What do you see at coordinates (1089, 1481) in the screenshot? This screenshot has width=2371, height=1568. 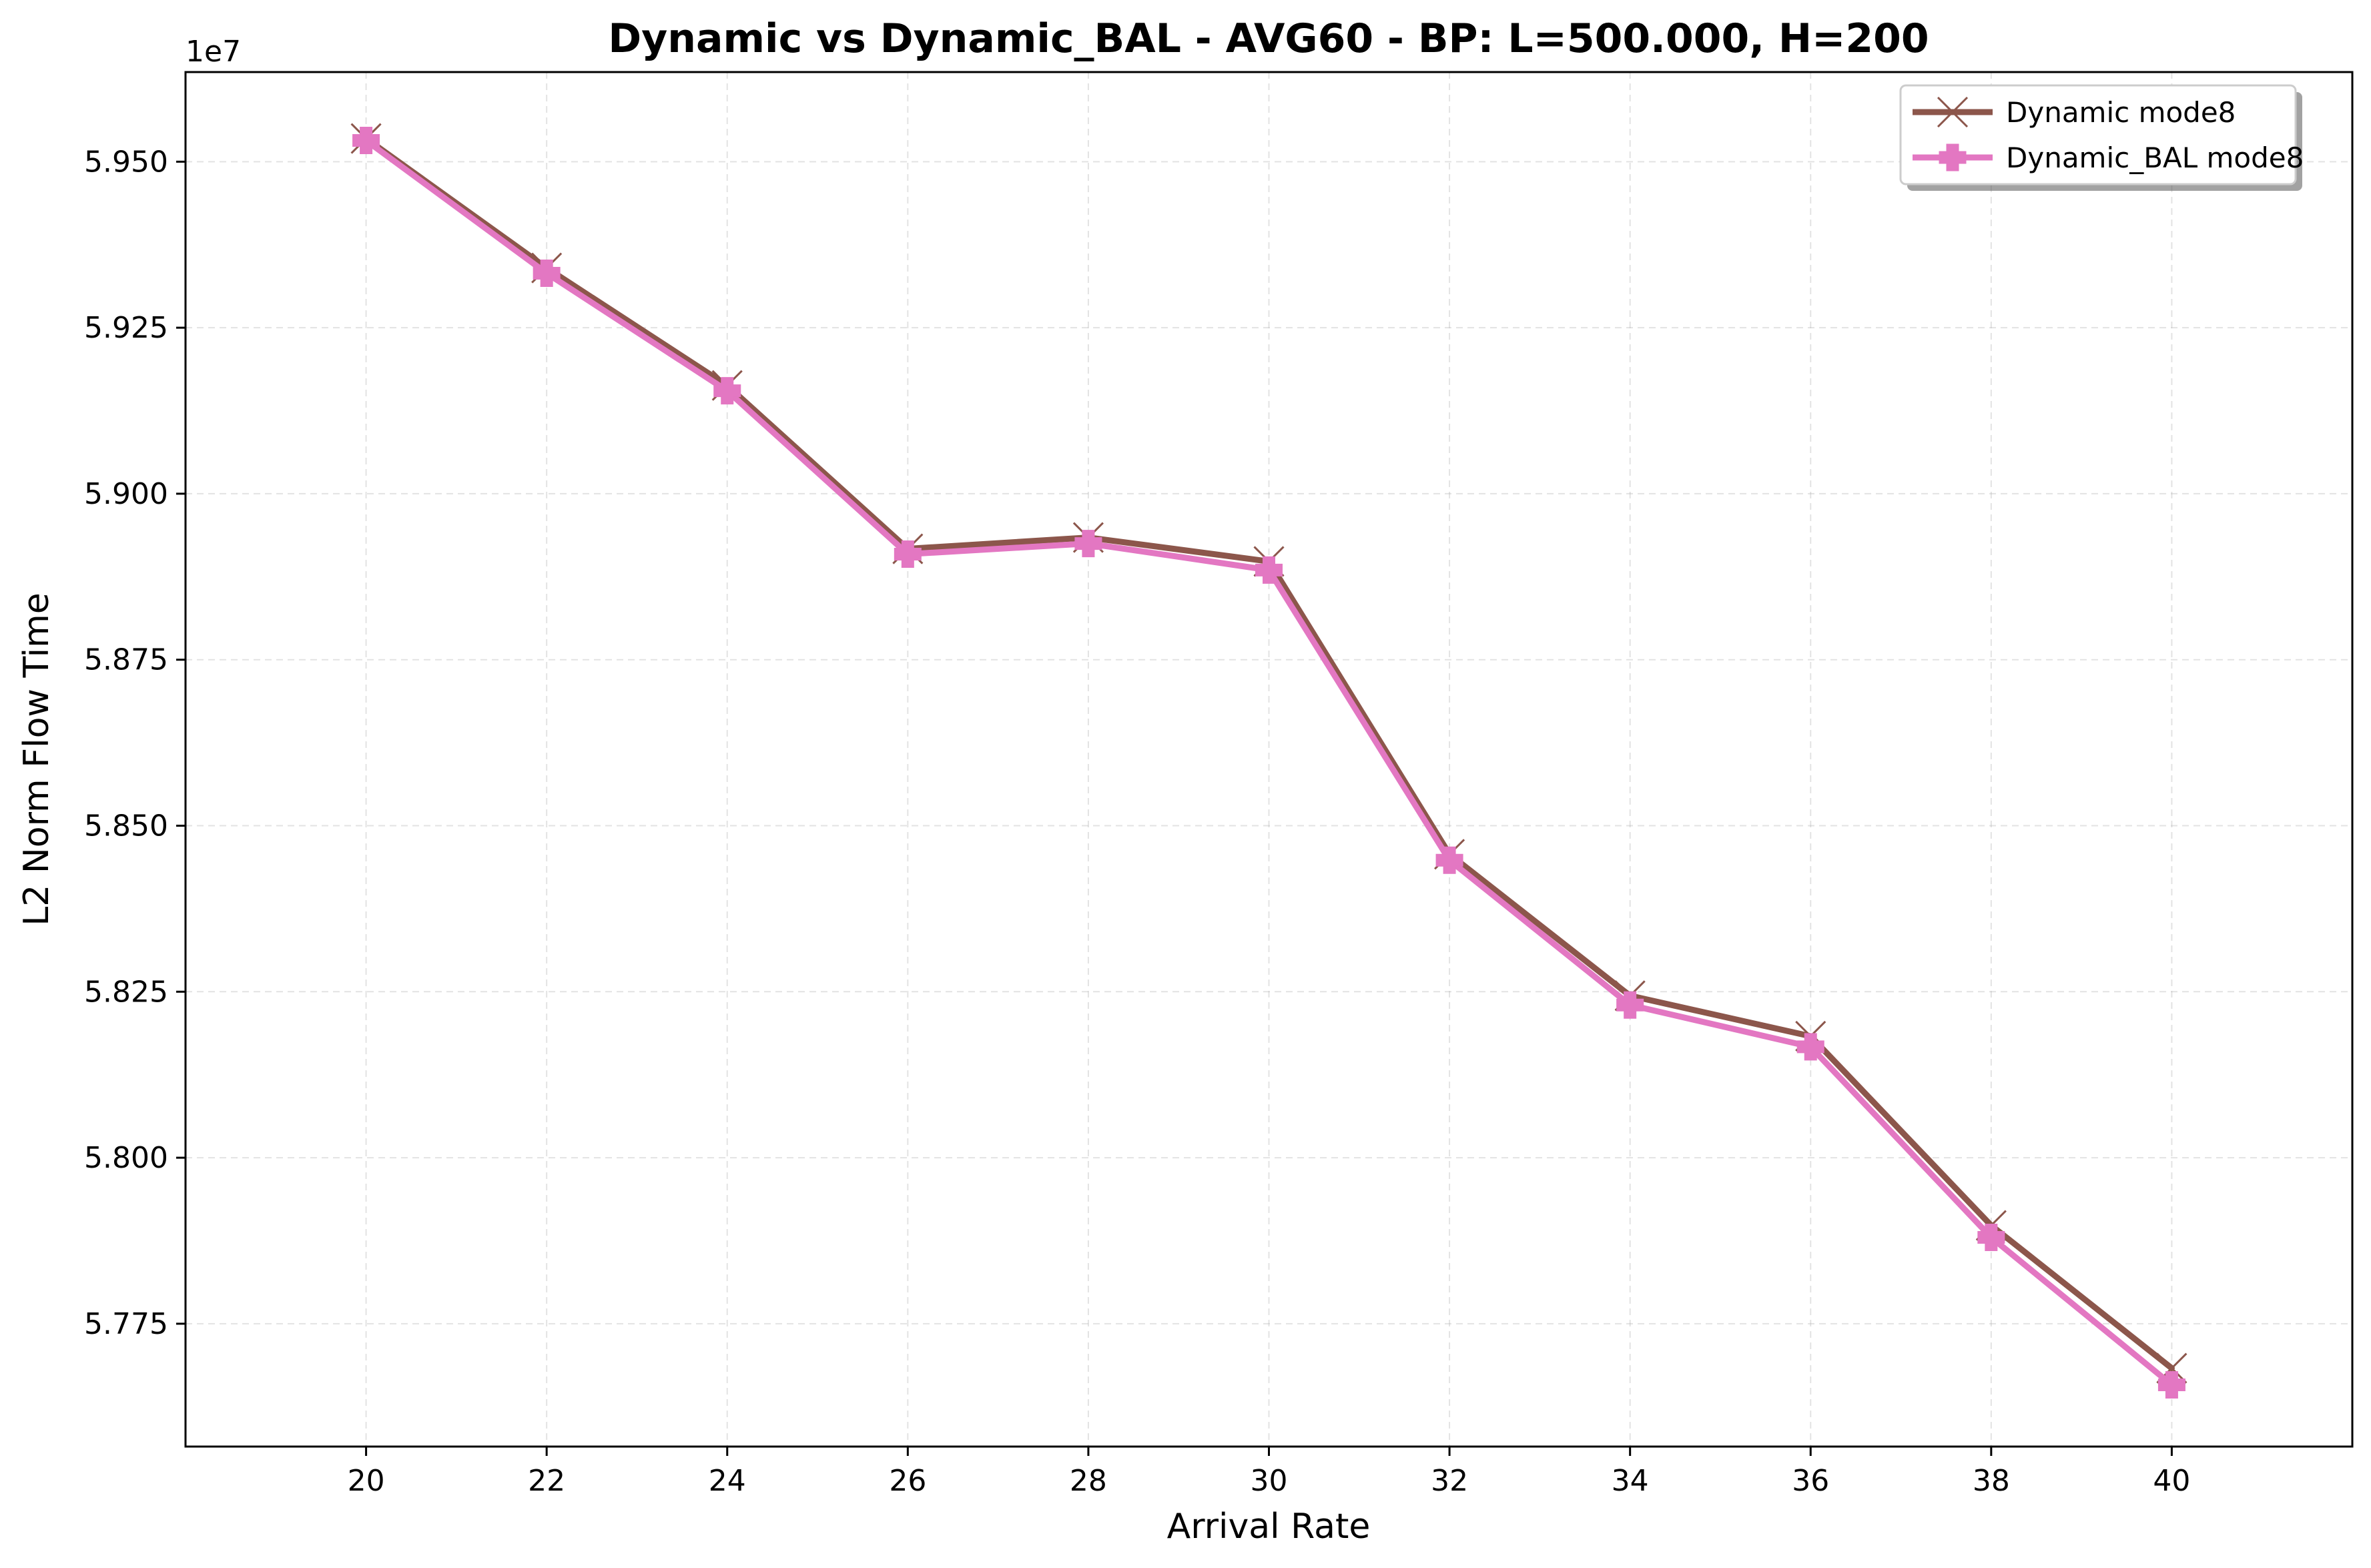 I see `x-tick-label: 28` at bounding box center [1089, 1481].